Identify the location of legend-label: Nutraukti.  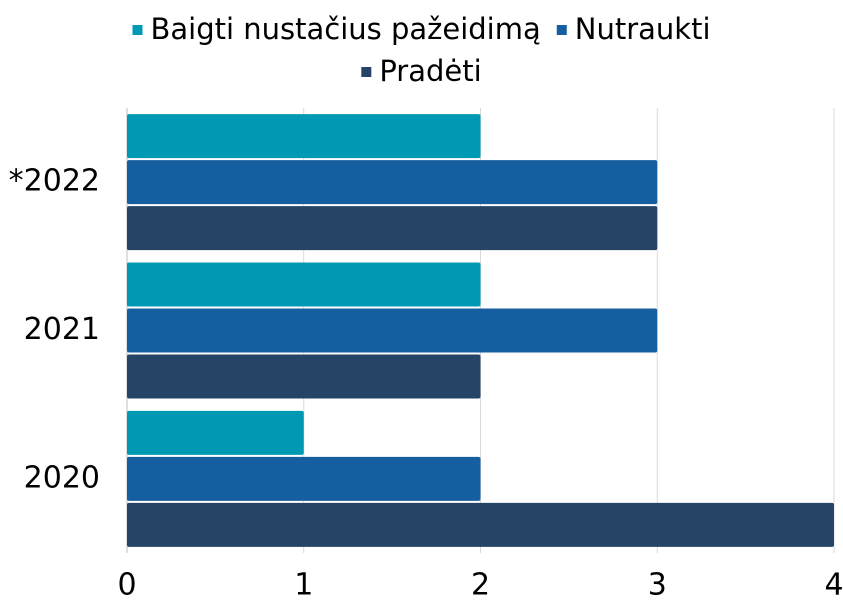
(643, 29).